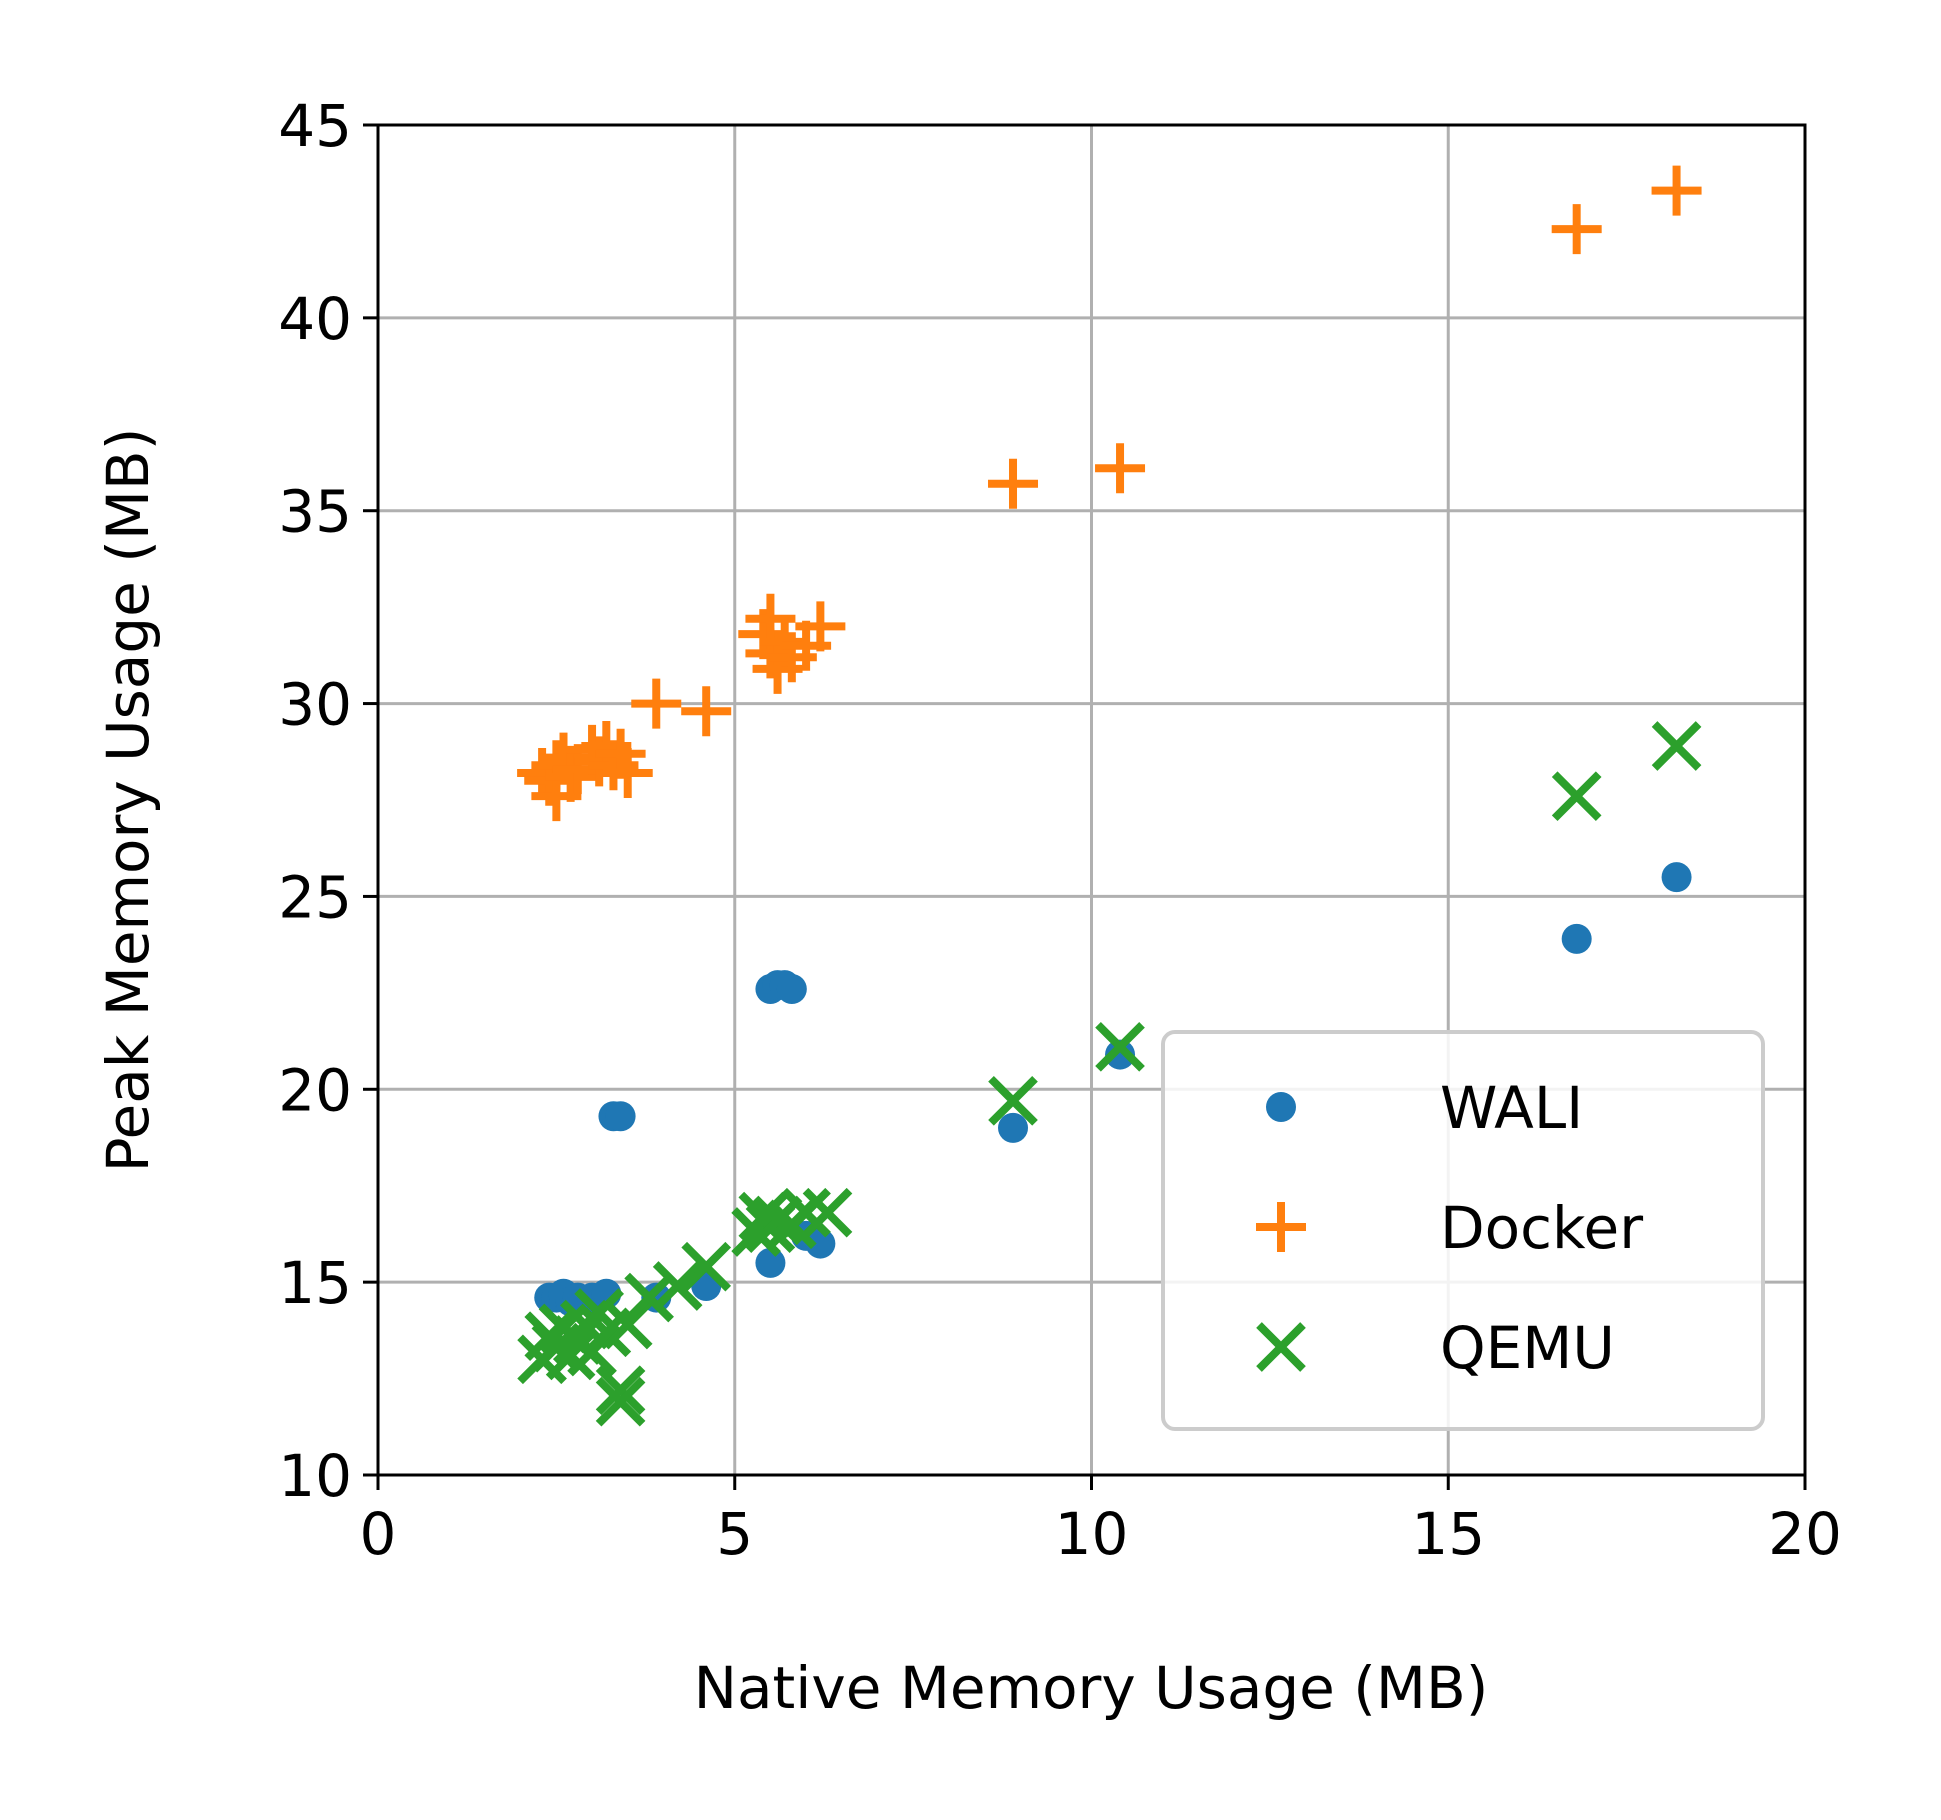  What do you see at coordinates (1448, 1534) in the screenshot?
I see `x-tick-label: 15` at bounding box center [1448, 1534].